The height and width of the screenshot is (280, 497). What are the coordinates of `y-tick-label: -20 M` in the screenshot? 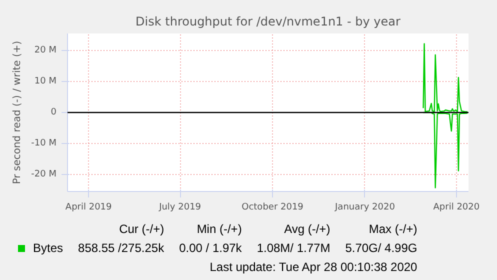 It's located at (43, 174).